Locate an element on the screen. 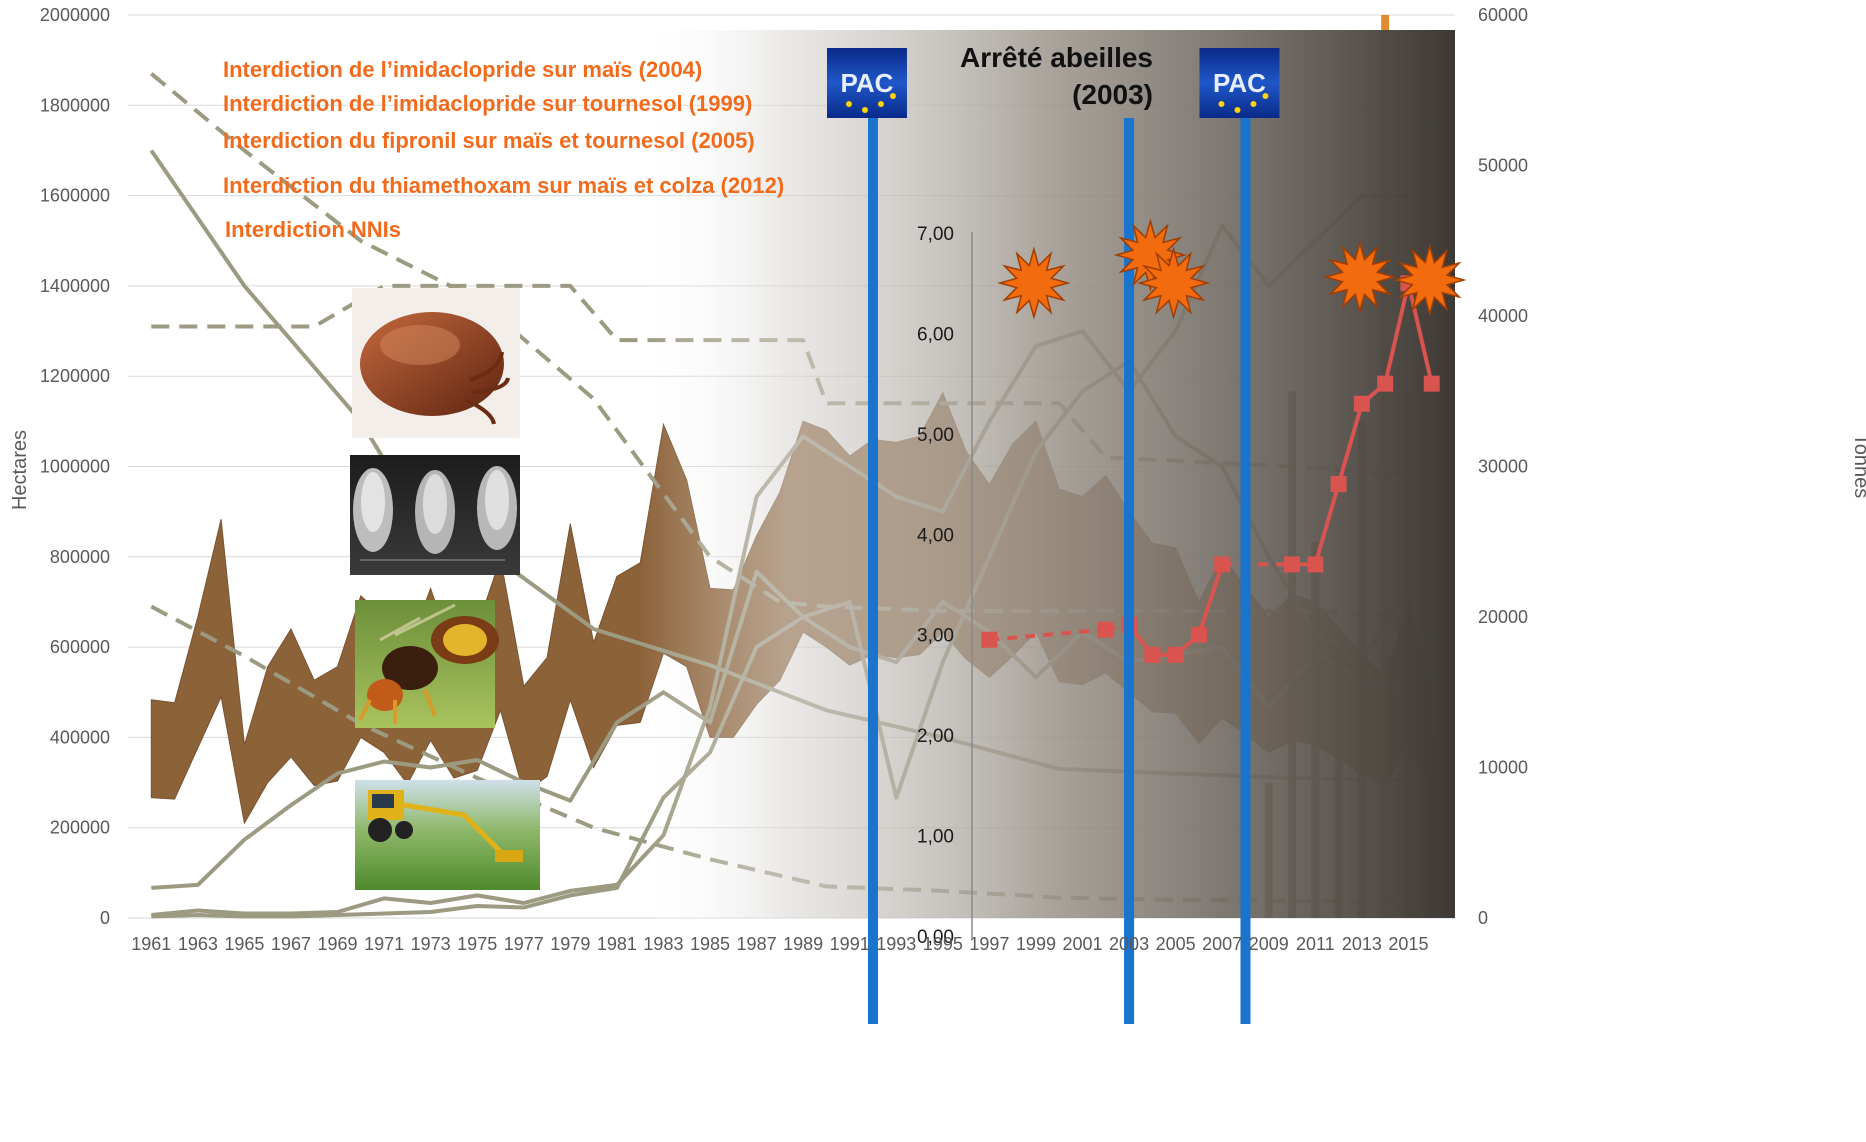 The height and width of the screenshot is (1142, 1866). inner-tick-label: 4,00 is located at coordinates (935, 535).